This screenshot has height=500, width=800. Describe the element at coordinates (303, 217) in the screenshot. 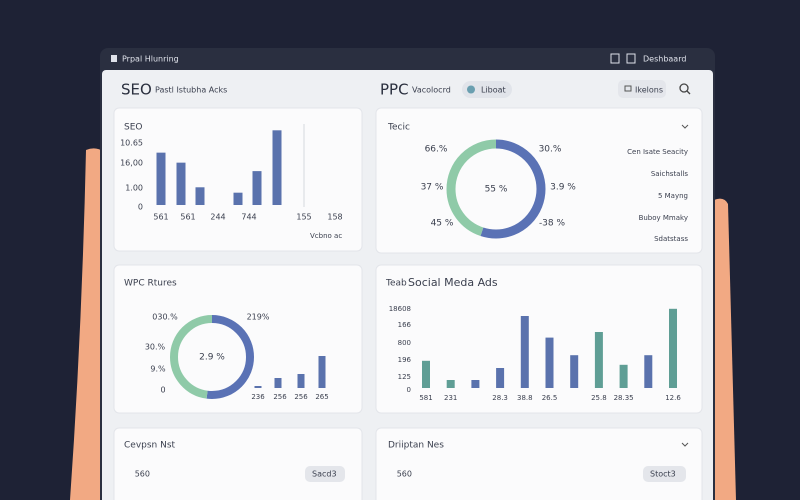

I see `x-tick-label: 155` at that location.